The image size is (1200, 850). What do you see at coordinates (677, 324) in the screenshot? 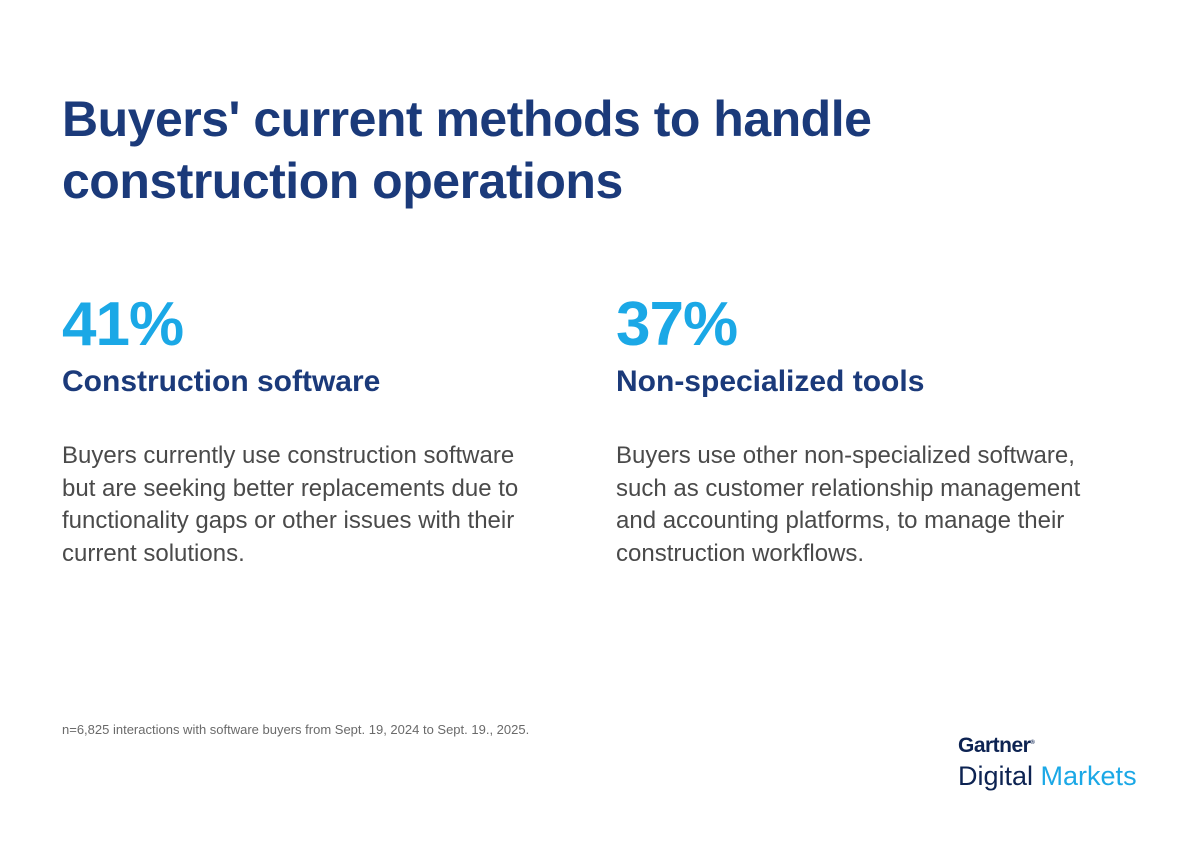
I see `stat-percent: 37%` at bounding box center [677, 324].